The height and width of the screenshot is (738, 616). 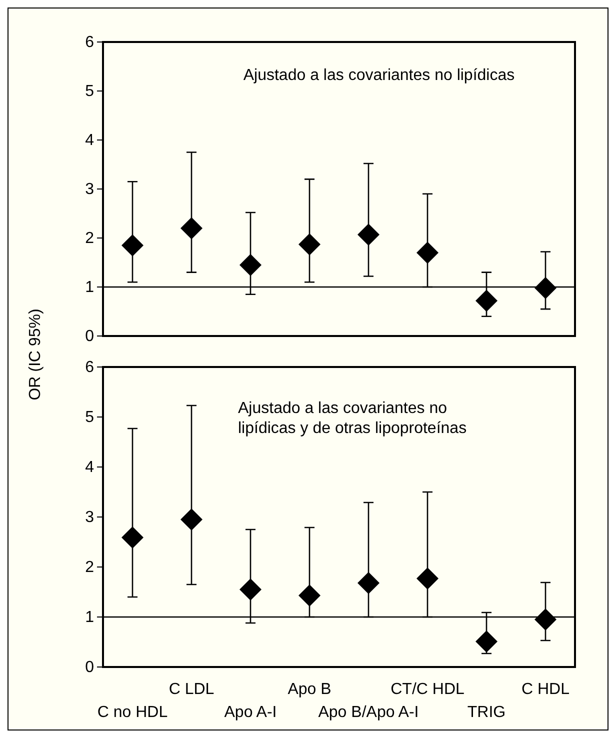 What do you see at coordinates (132, 712) in the screenshot?
I see `x-tick-label: C no HDL` at bounding box center [132, 712].